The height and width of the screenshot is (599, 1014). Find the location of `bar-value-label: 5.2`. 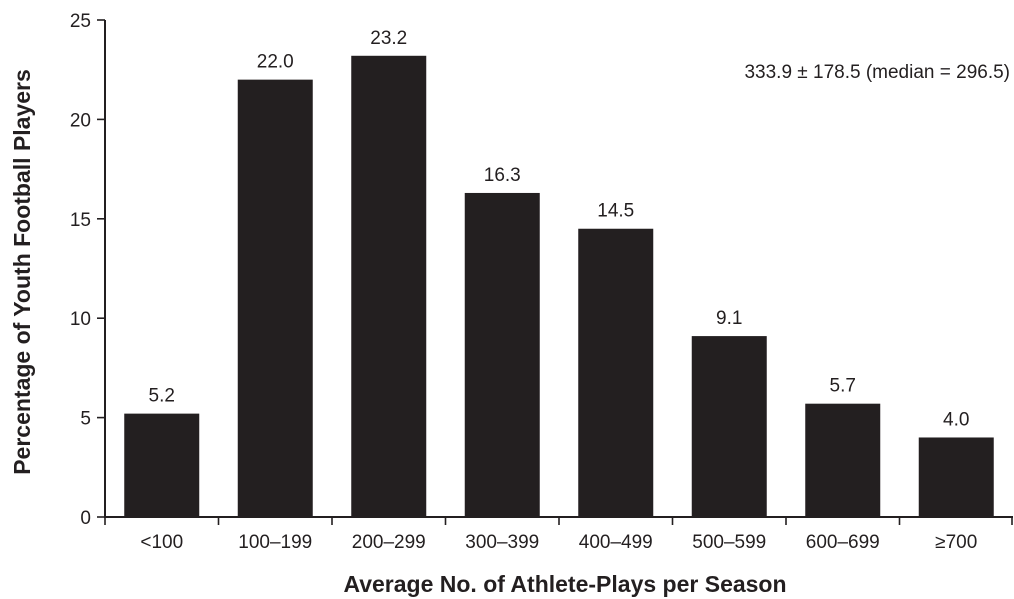

bar-value-label: 5.2 is located at coordinates (162, 396).